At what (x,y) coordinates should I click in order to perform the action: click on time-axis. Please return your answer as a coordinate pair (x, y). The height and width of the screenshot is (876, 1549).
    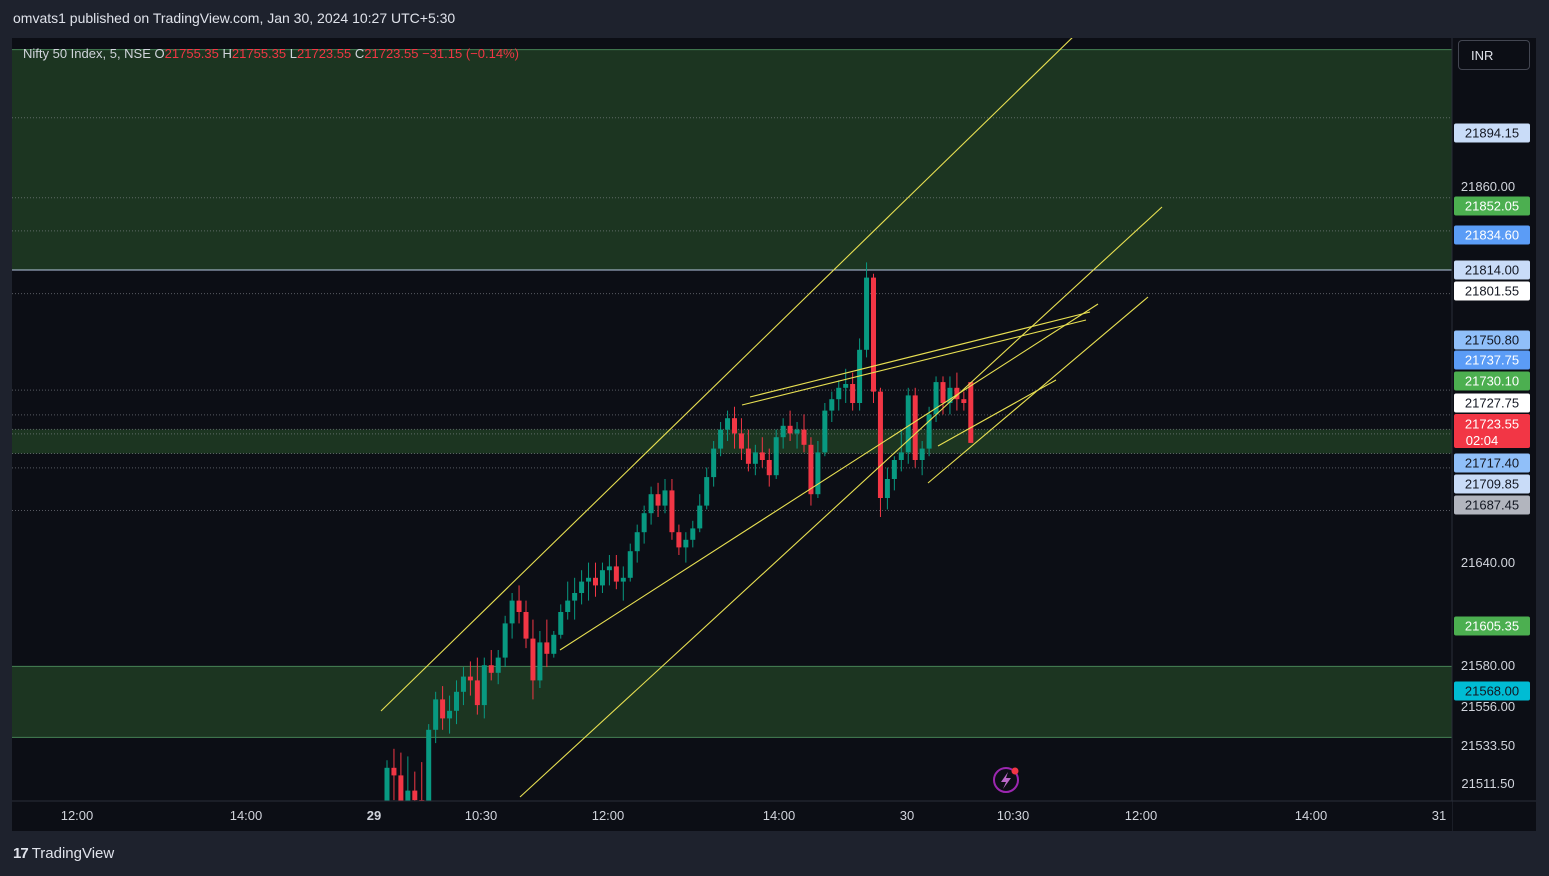
    Looking at the image, I should click on (732, 816).